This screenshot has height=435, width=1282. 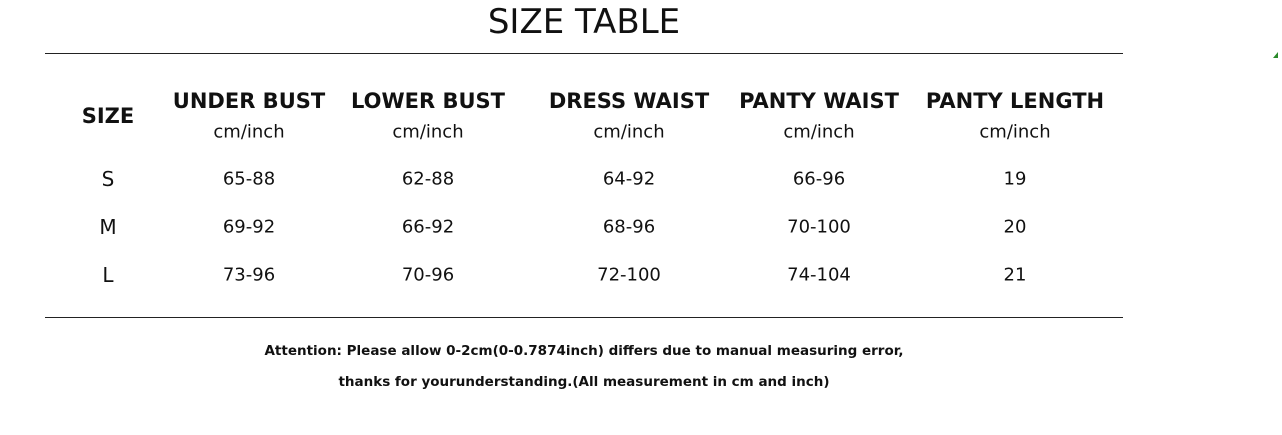 What do you see at coordinates (1015, 179) in the screenshot?
I see `table-cell: 19` at bounding box center [1015, 179].